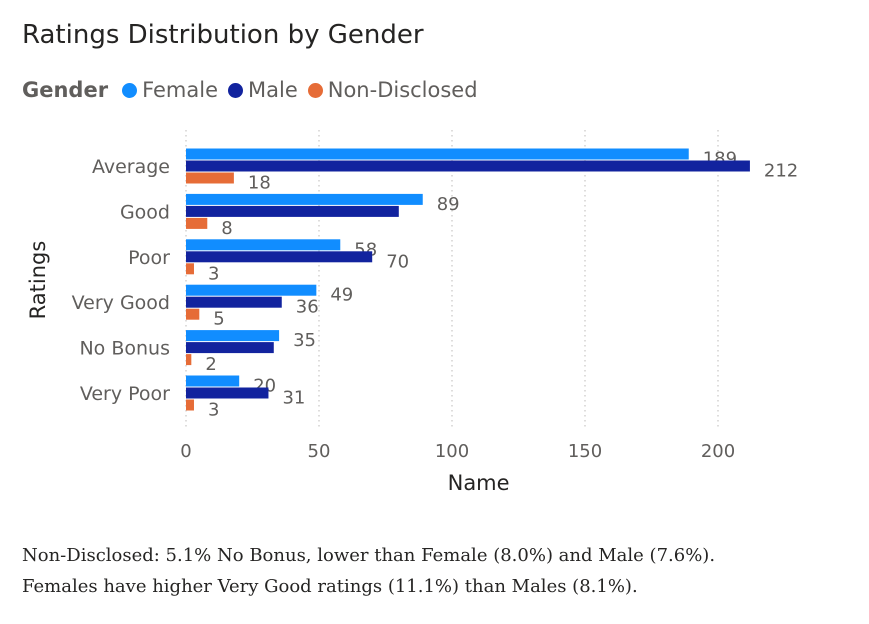  Describe the element at coordinates (227, 393) in the screenshot. I see `bar-male-very-poor` at that location.